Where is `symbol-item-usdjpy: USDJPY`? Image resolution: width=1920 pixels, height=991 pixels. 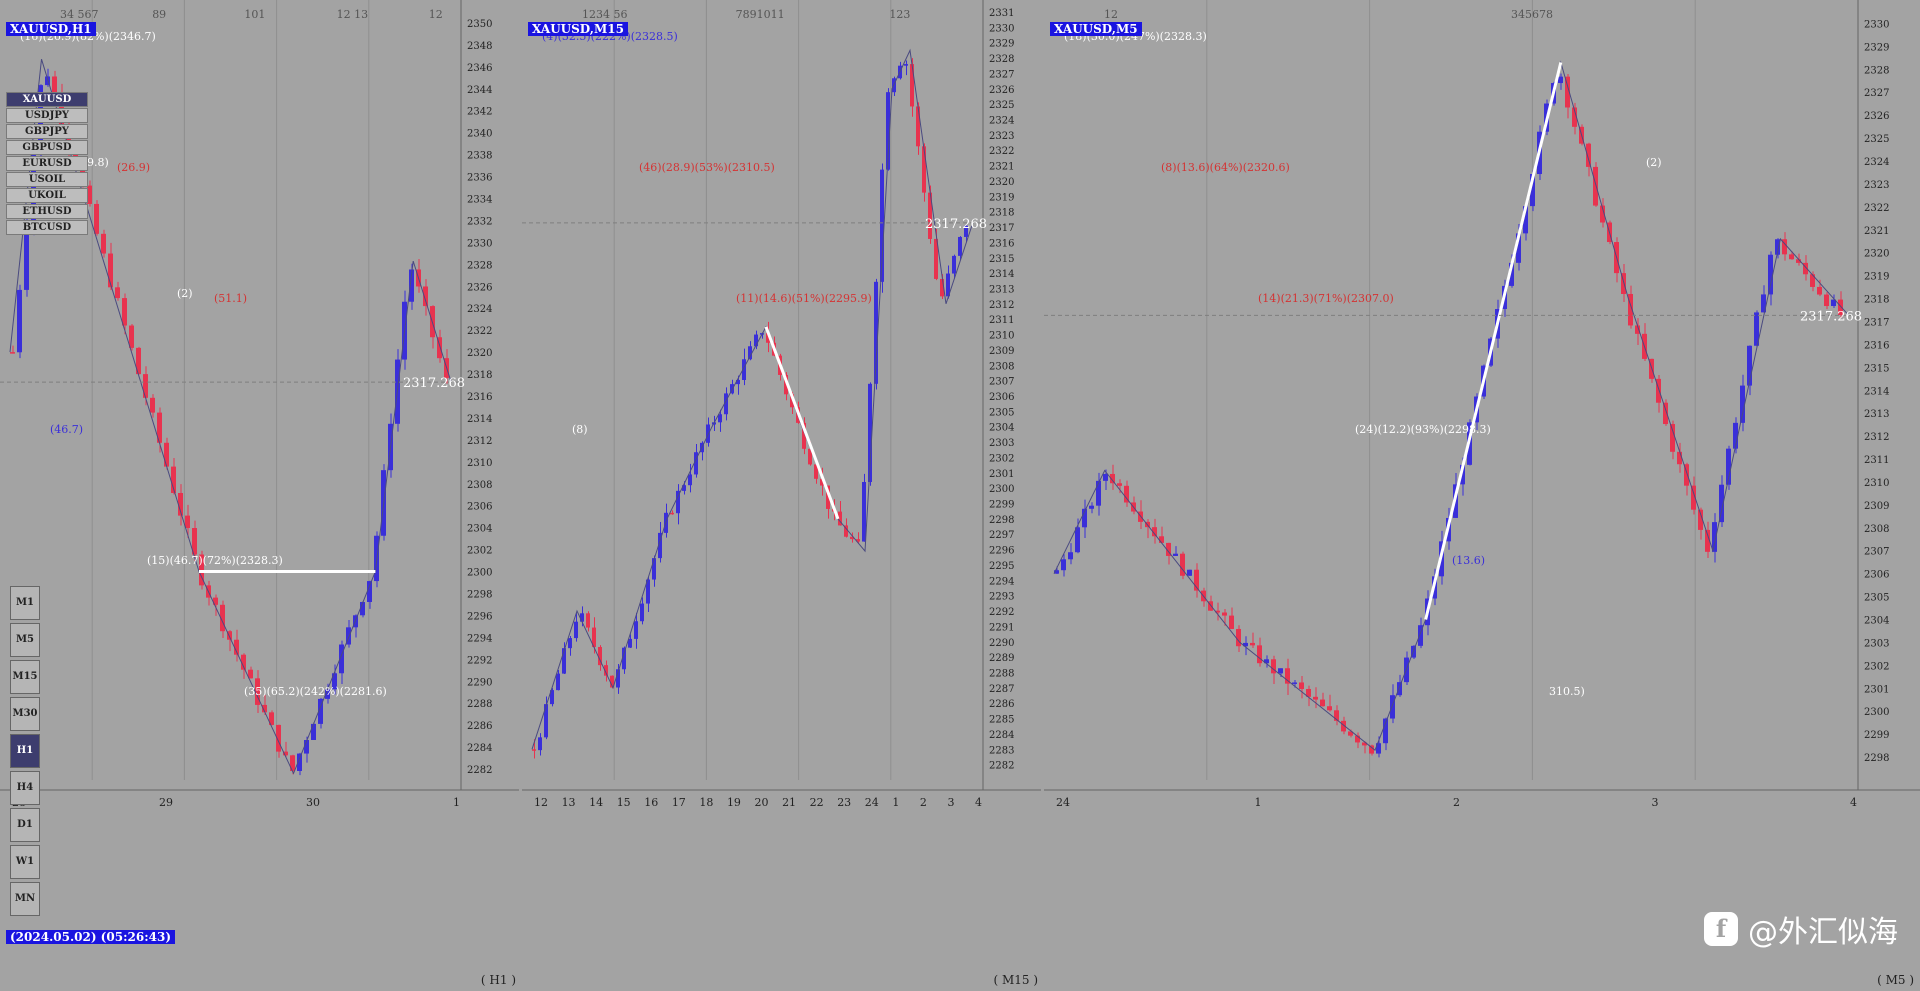 symbol-item-usdjpy: USDJPY is located at coordinates (47, 115).